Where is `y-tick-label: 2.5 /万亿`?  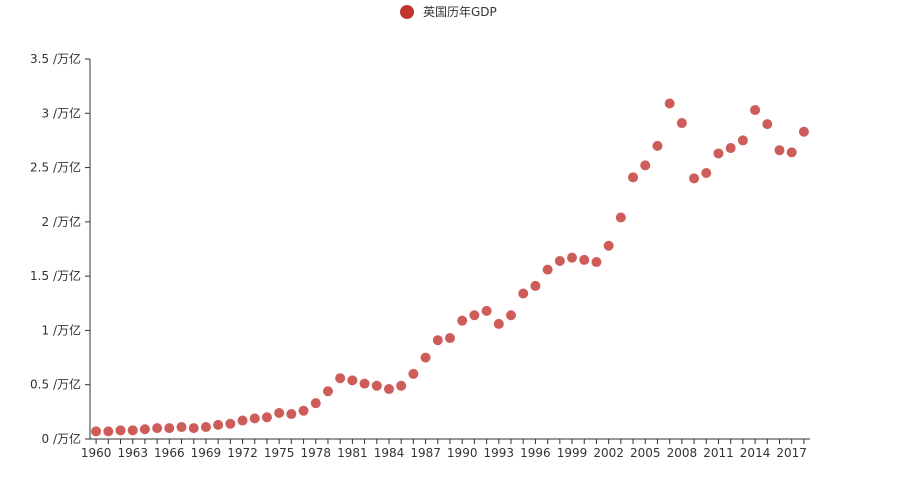 y-tick-label: 2.5 /万亿 is located at coordinates (55, 167).